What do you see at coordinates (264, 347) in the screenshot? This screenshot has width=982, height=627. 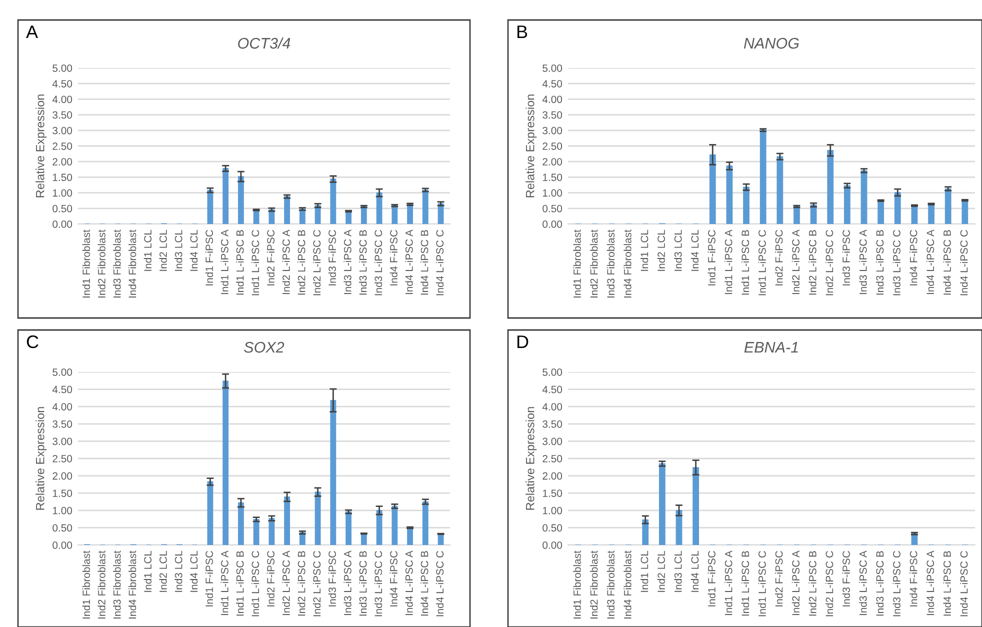 I see `chart-title: SOX2` at bounding box center [264, 347].